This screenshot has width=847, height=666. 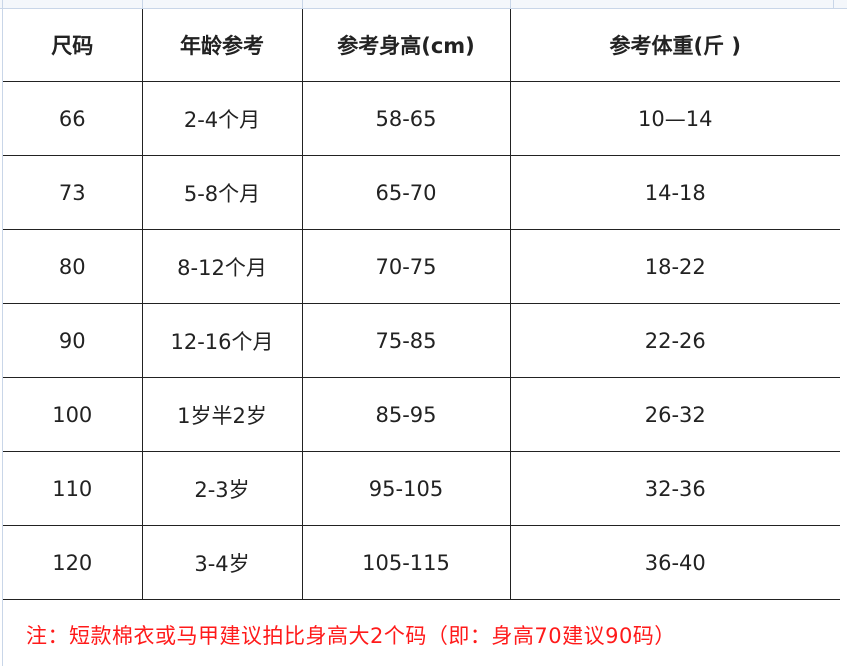 What do you see at coordinates (351, 636) in the screenshot?
I see `size-note: 注：短款棉衣或马甲建议拍比身高大2个码（即：身高70建议90码）` at bounding box center [351, 636].